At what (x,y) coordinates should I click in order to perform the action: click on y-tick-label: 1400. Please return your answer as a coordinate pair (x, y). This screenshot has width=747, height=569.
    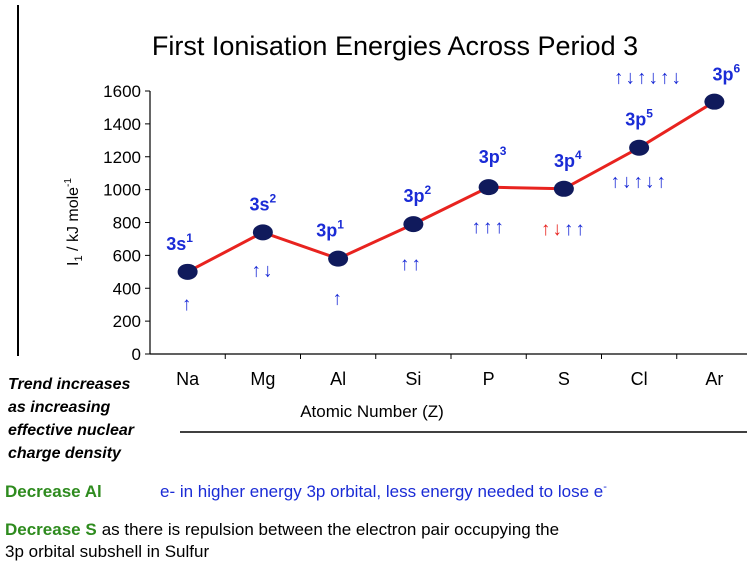
    Looking at the image, I should click on (122, 124).